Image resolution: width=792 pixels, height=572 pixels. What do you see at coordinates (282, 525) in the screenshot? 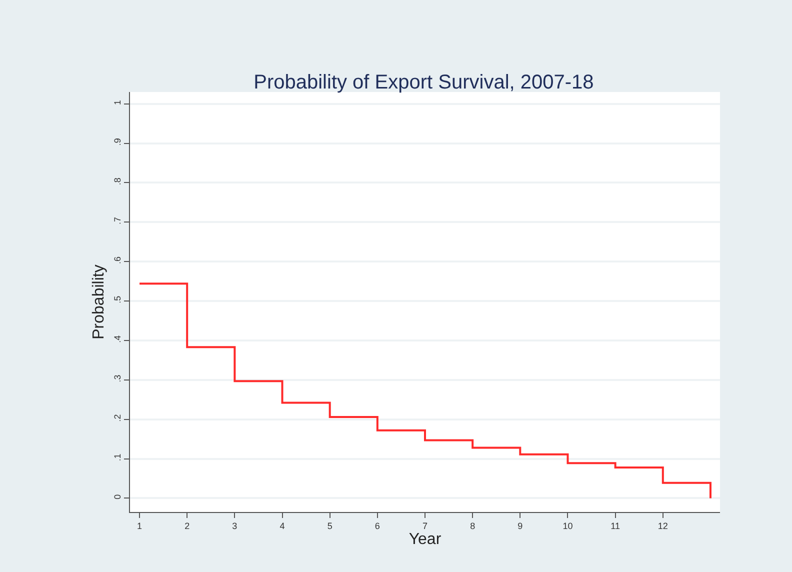
I see `x-tick-label: 4` at bounding box center [282, 525].